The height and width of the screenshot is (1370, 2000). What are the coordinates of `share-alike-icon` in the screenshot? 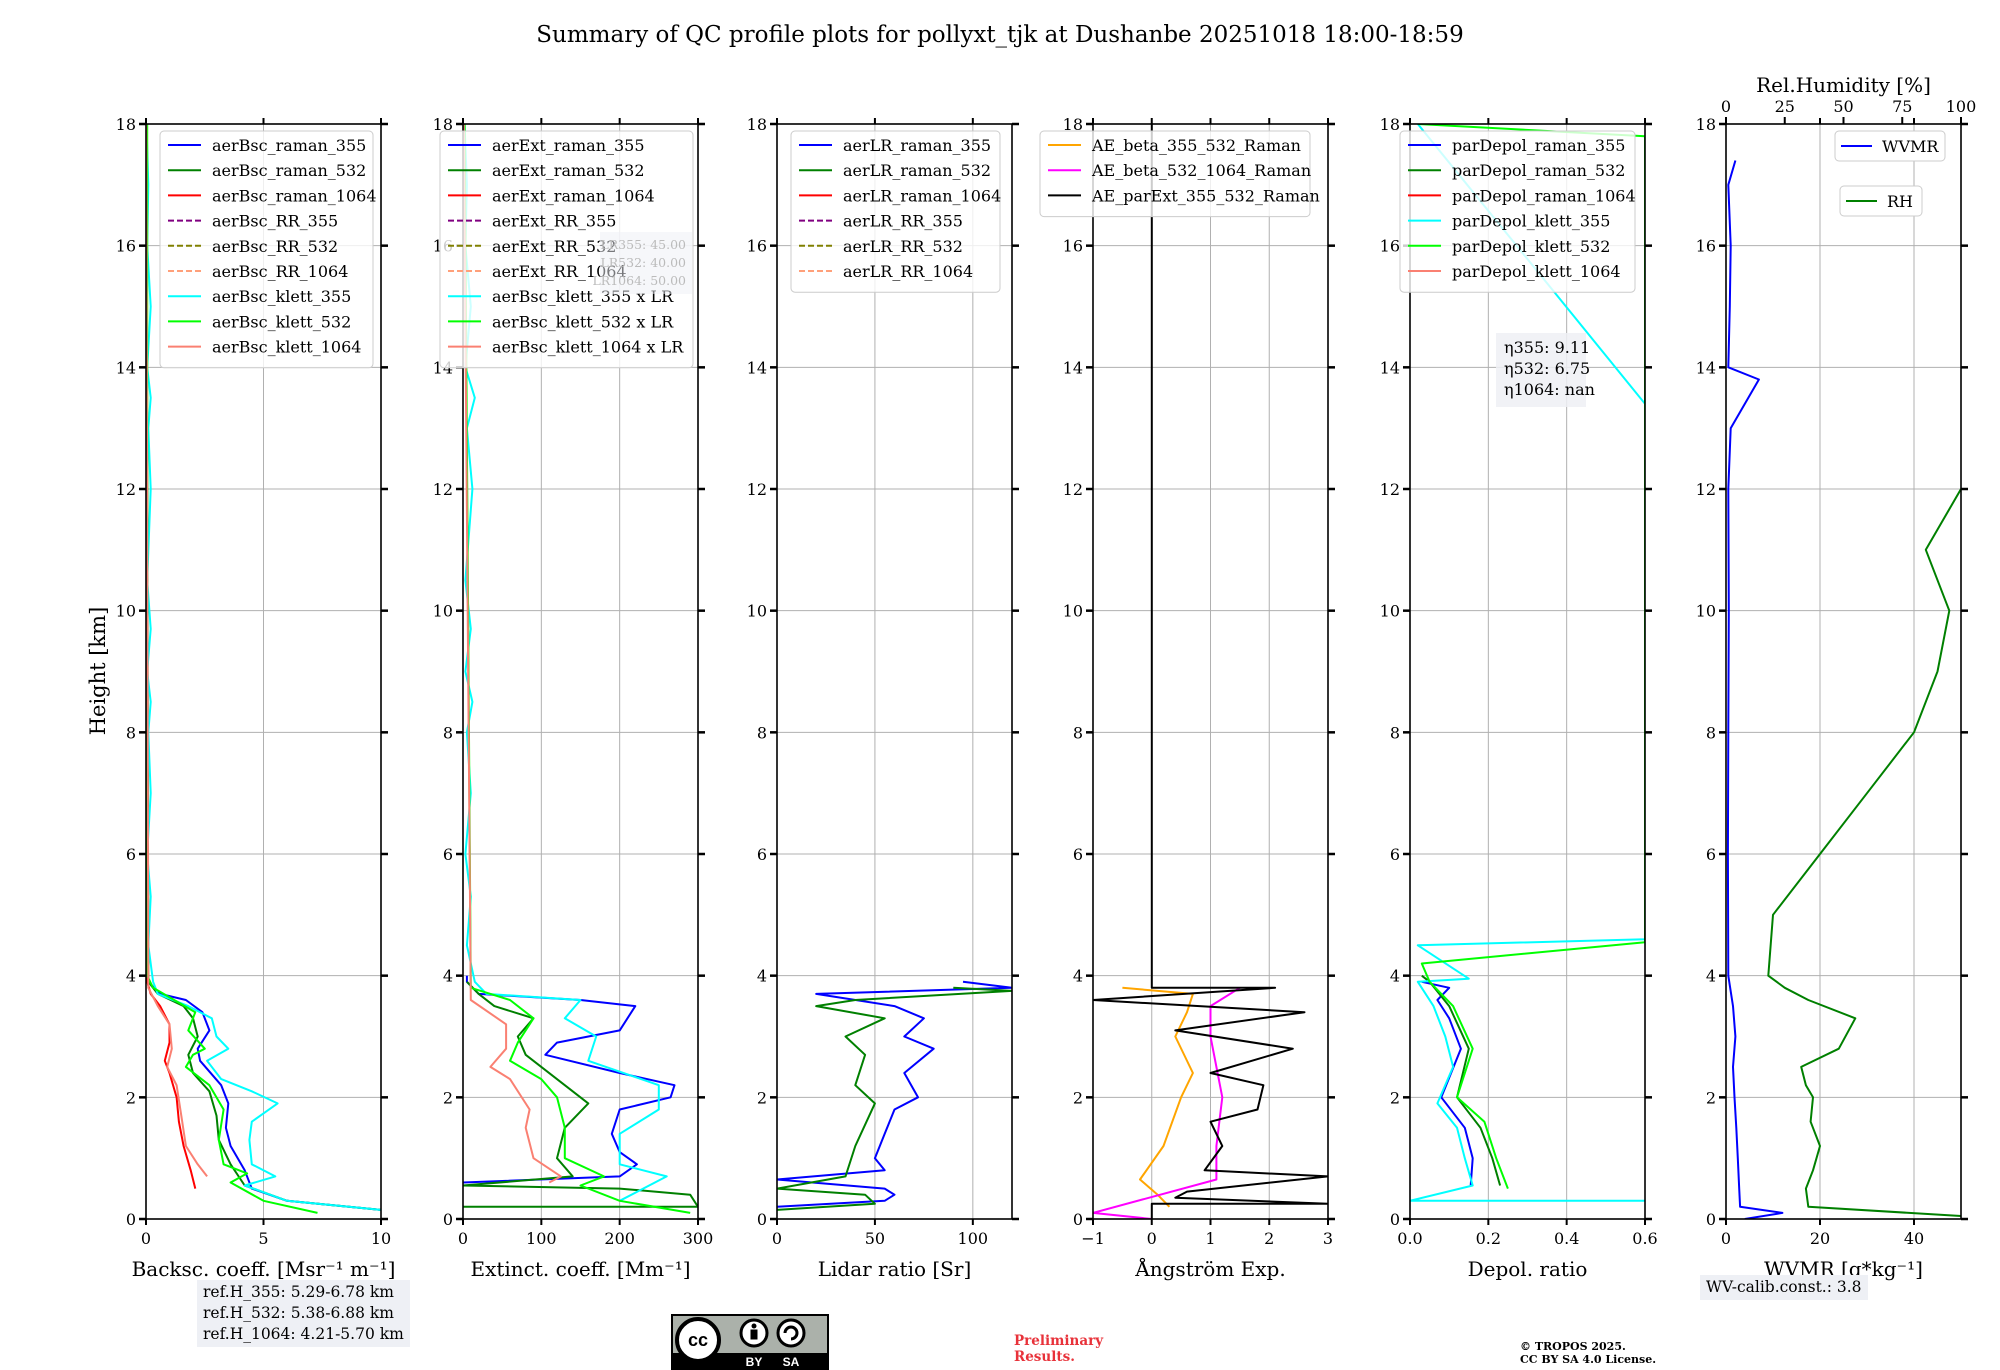 It's located at (791, 1333).